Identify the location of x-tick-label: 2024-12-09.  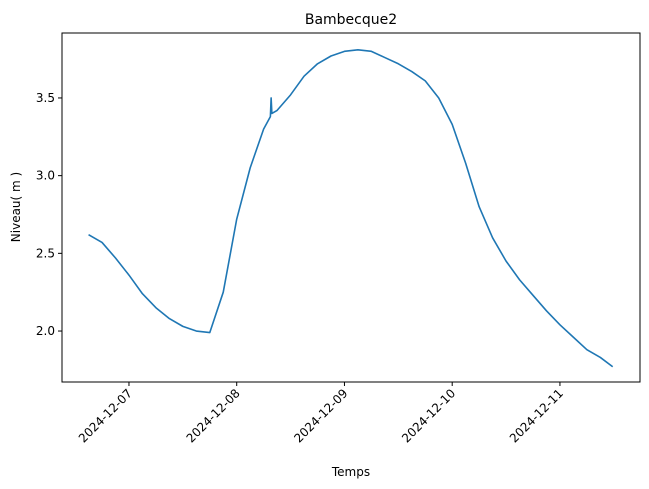
(320, 415).